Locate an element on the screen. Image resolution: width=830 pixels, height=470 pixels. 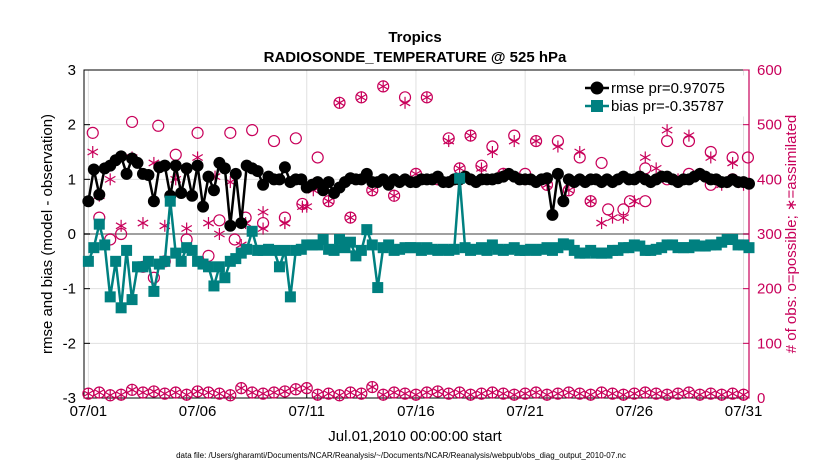
legend-rmse-marker is located at coordinates (597, 88).